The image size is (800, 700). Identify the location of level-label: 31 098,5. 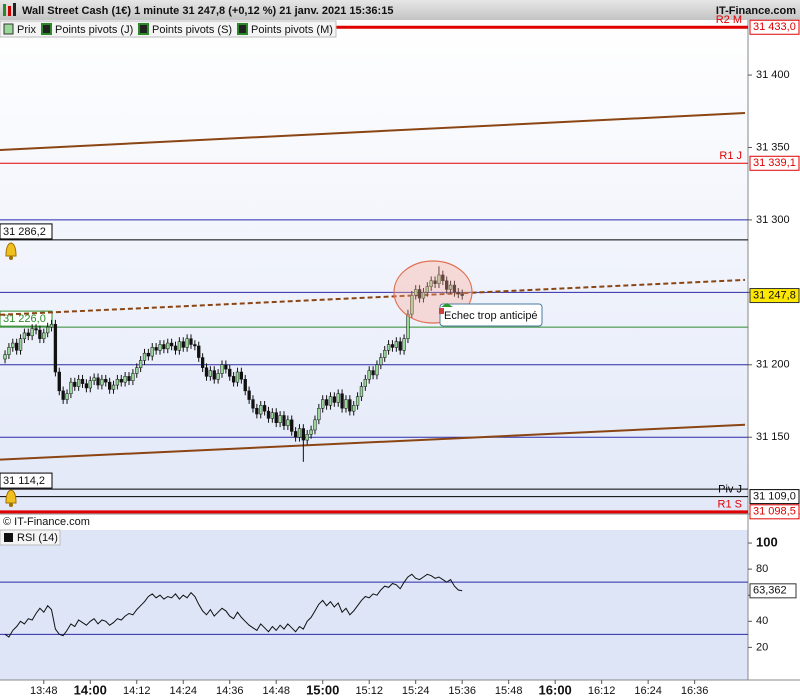
(774, 512).